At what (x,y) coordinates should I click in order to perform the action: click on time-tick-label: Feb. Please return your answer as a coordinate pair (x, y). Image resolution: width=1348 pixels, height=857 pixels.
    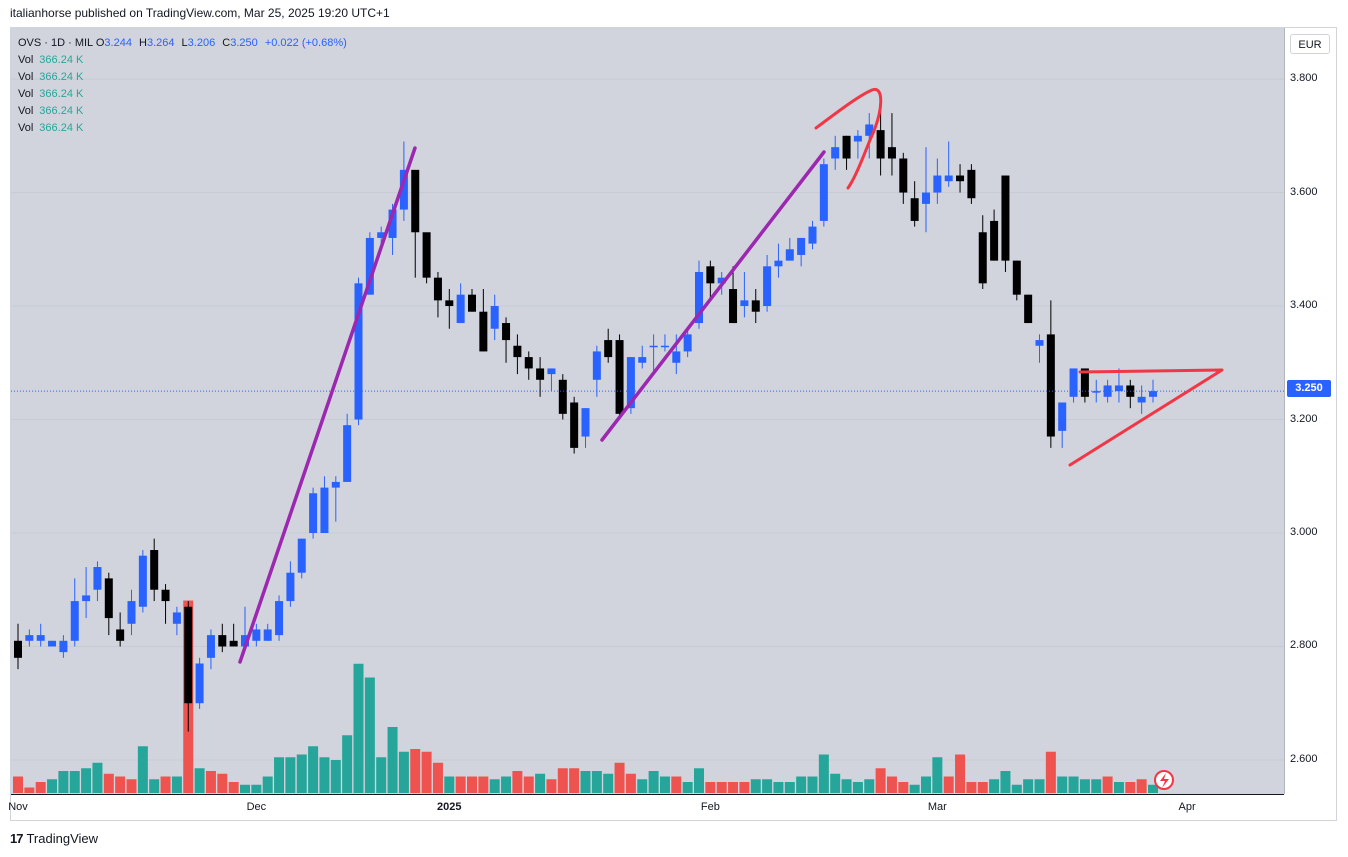
    Looking at the image, I should click on (710, 807).